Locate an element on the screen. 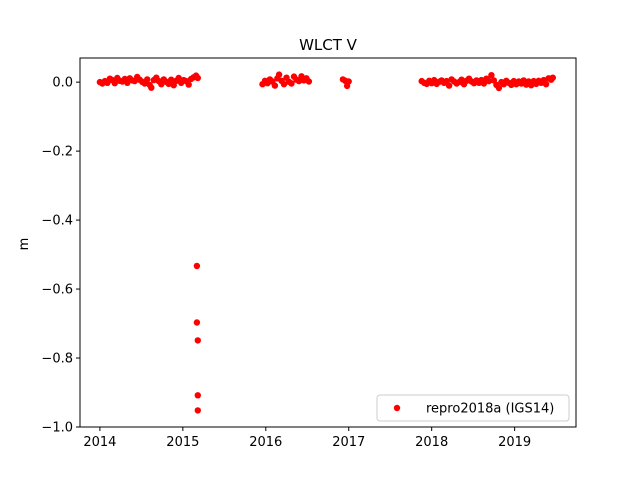 This screenshot has width=640, height=484. legend-box is located at coordinates (473, 408).